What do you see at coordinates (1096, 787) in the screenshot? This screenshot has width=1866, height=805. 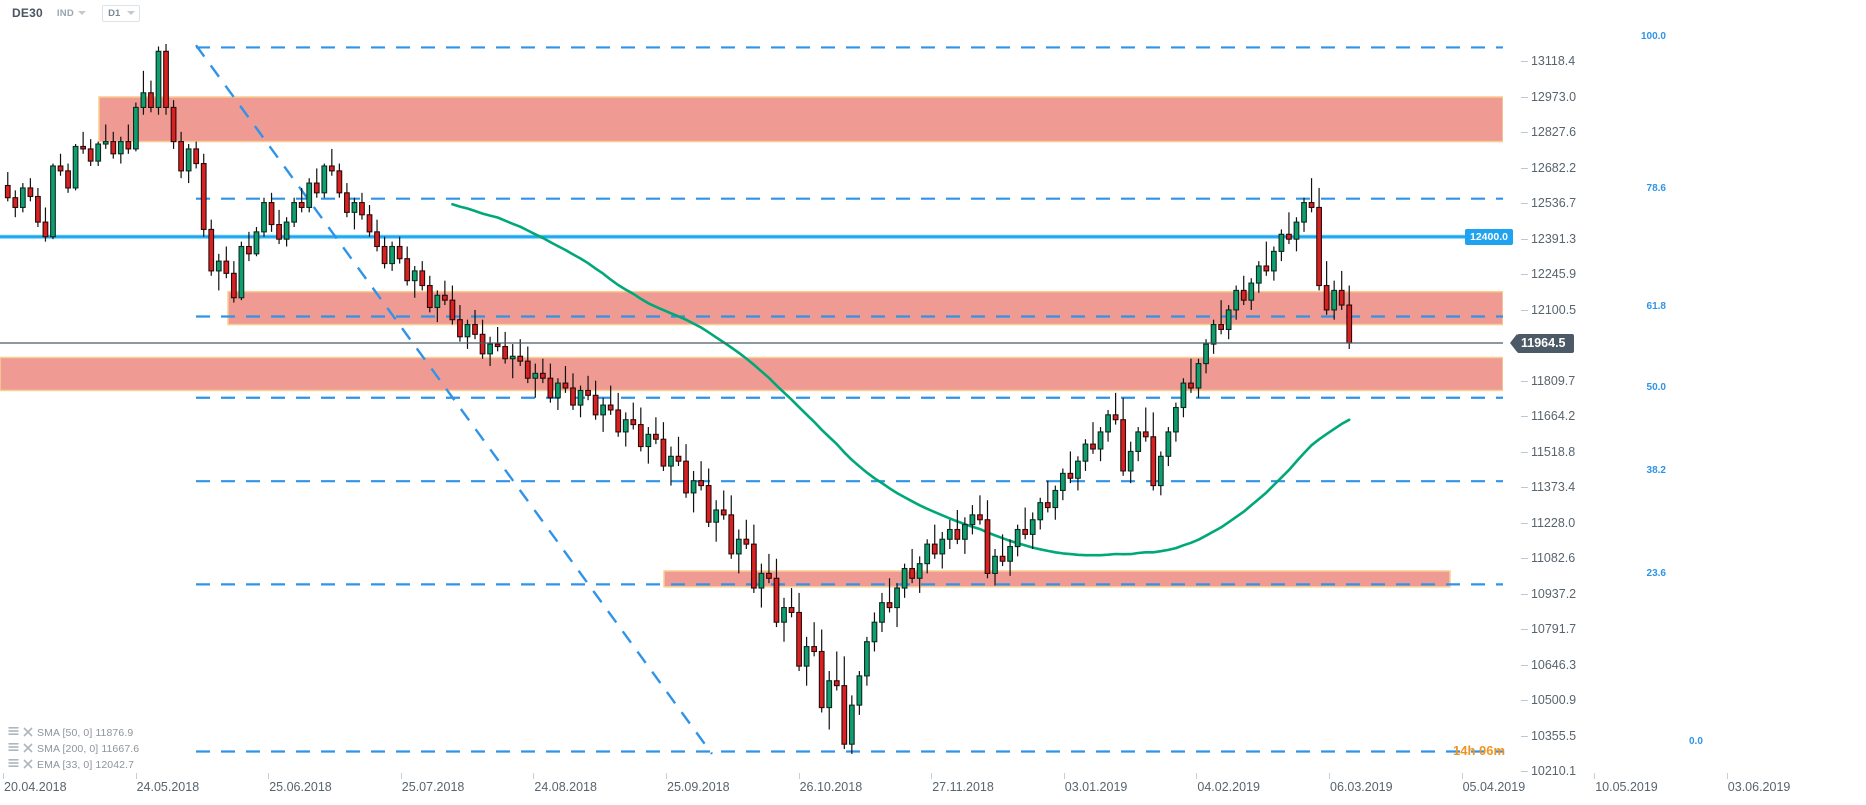 I see `date-tick-label: 03.01.2019` at bounding box center [1096, 787].